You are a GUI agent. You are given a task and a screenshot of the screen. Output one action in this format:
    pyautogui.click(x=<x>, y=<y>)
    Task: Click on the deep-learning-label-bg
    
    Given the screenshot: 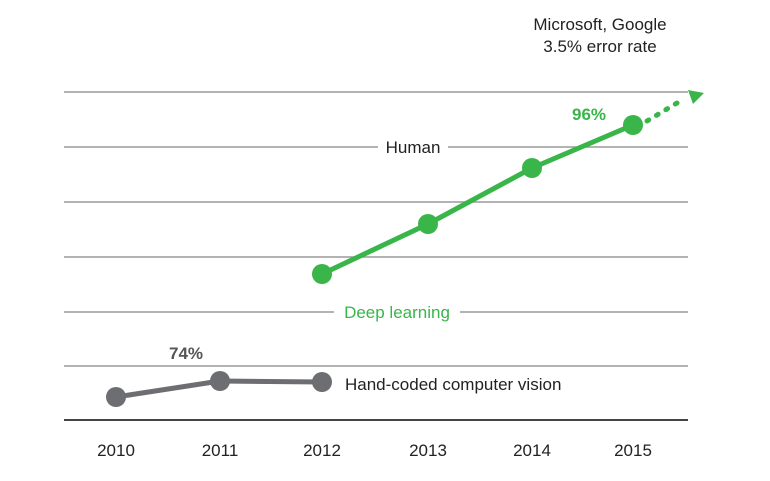 What is the action you would take?
    pyautogui.click(x=397, y=312)
    